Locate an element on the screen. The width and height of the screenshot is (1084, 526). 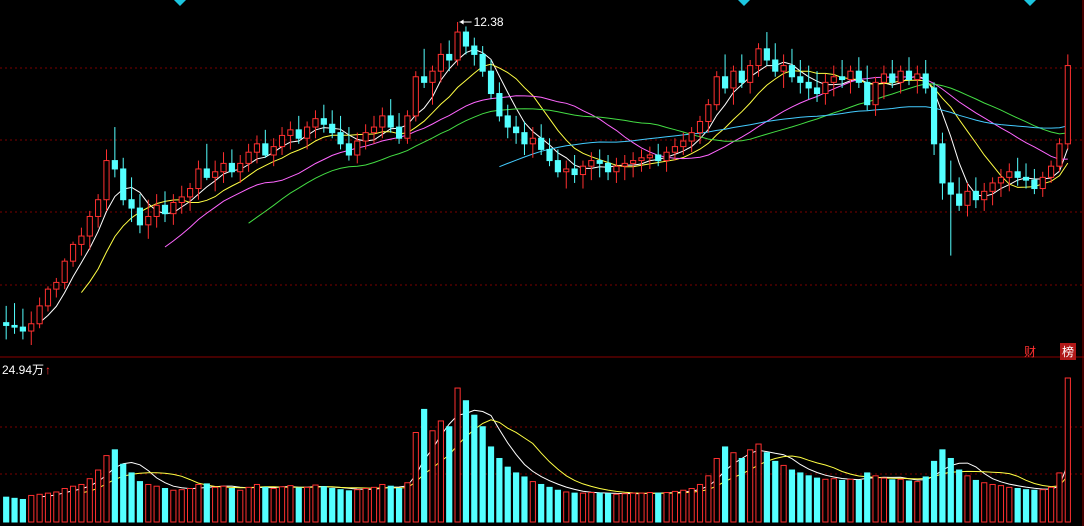
finance-tag-button: 财 is located at coordinates (1030, 352).